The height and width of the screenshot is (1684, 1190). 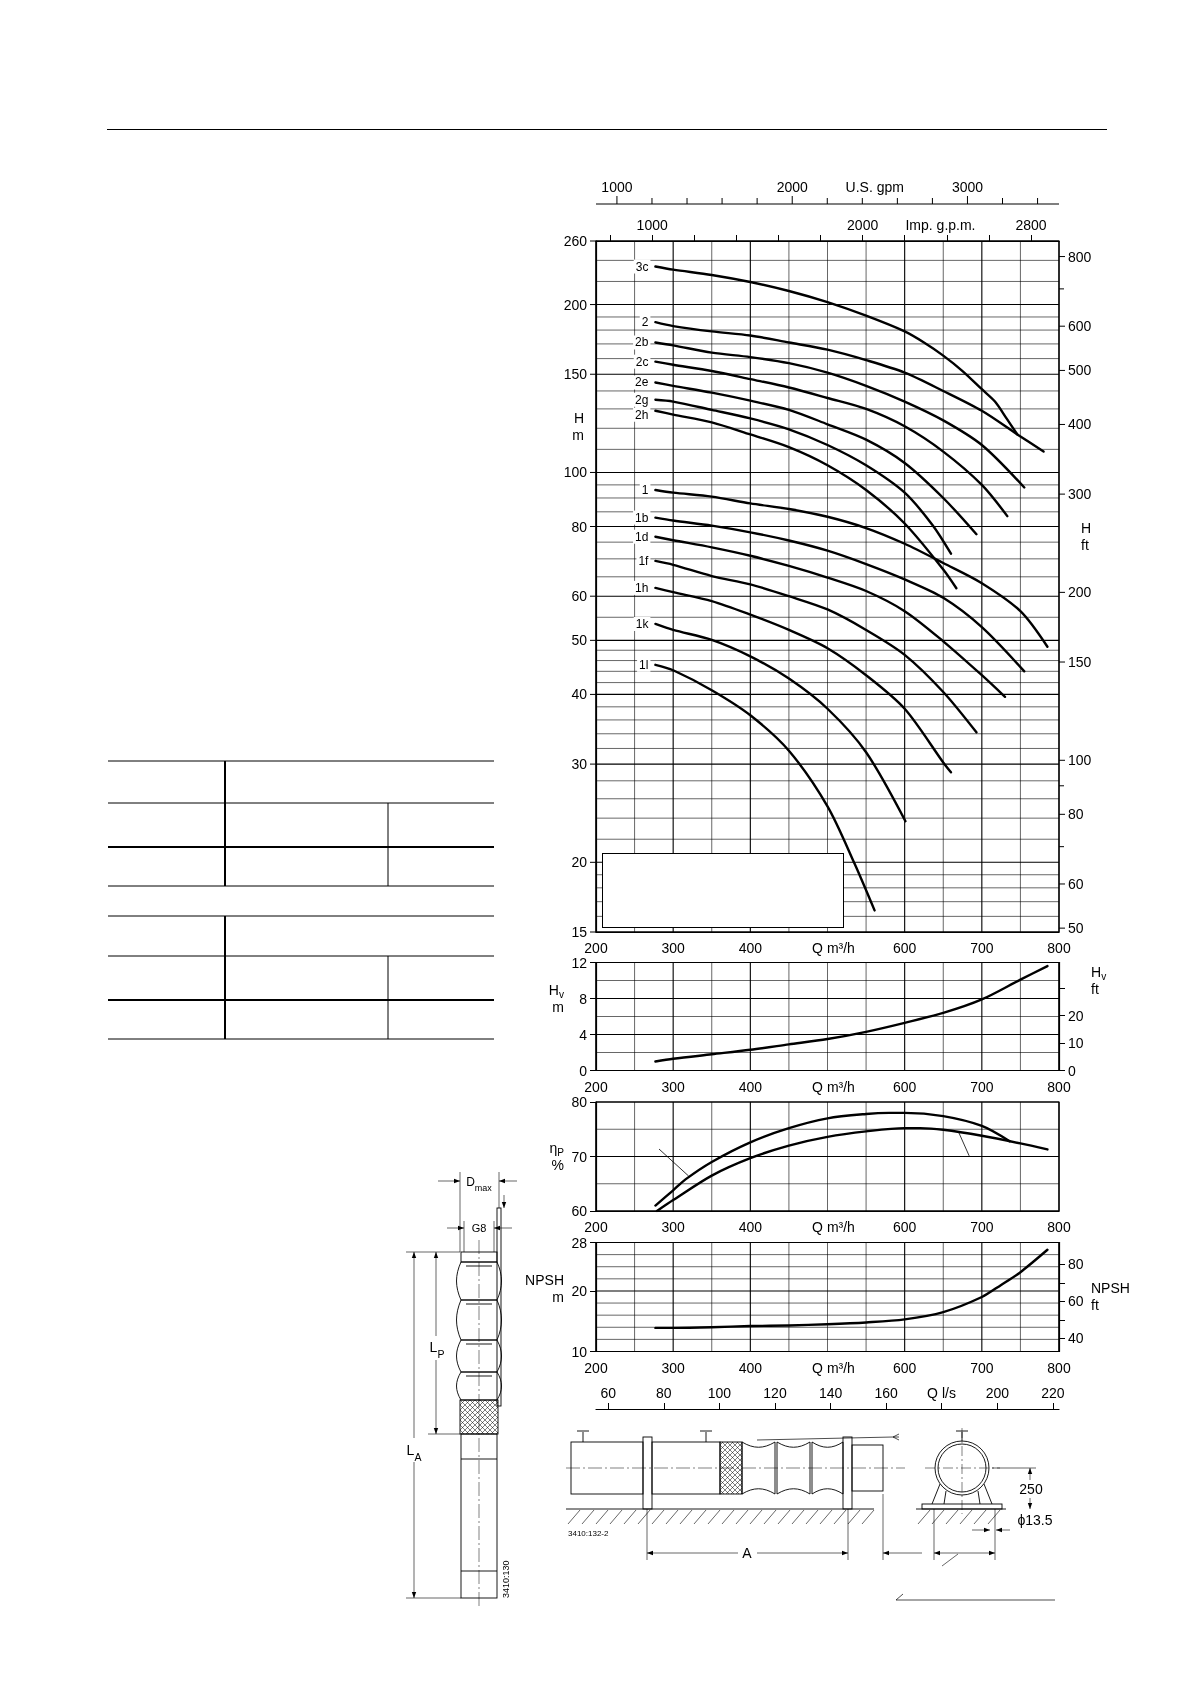 I want to click on x2-tick-label: 60, so click(x=608, y=1393).